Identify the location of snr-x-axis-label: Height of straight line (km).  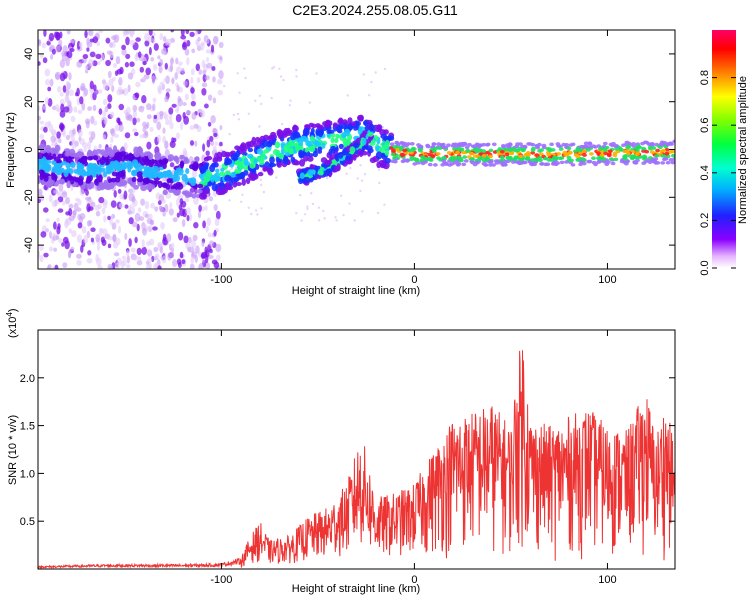
(356, 589).